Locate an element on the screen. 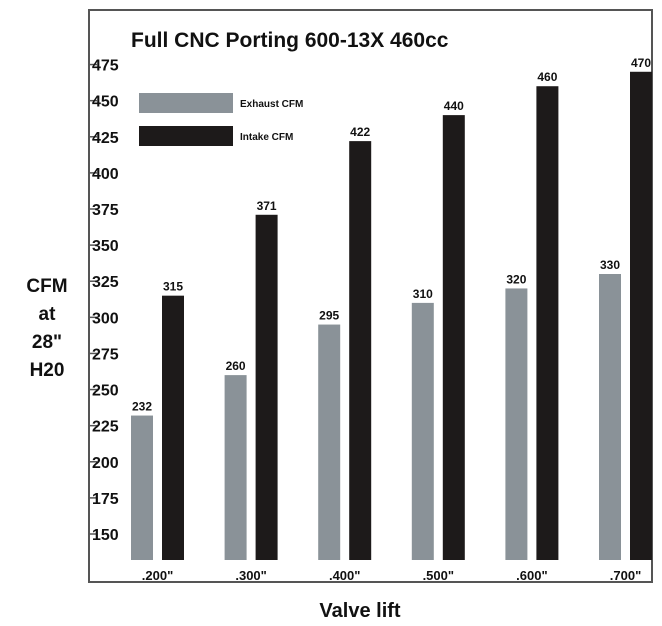 The image size is (662, 626). legend-intake-label: Intake CFM is located at coordinates (266, 137).